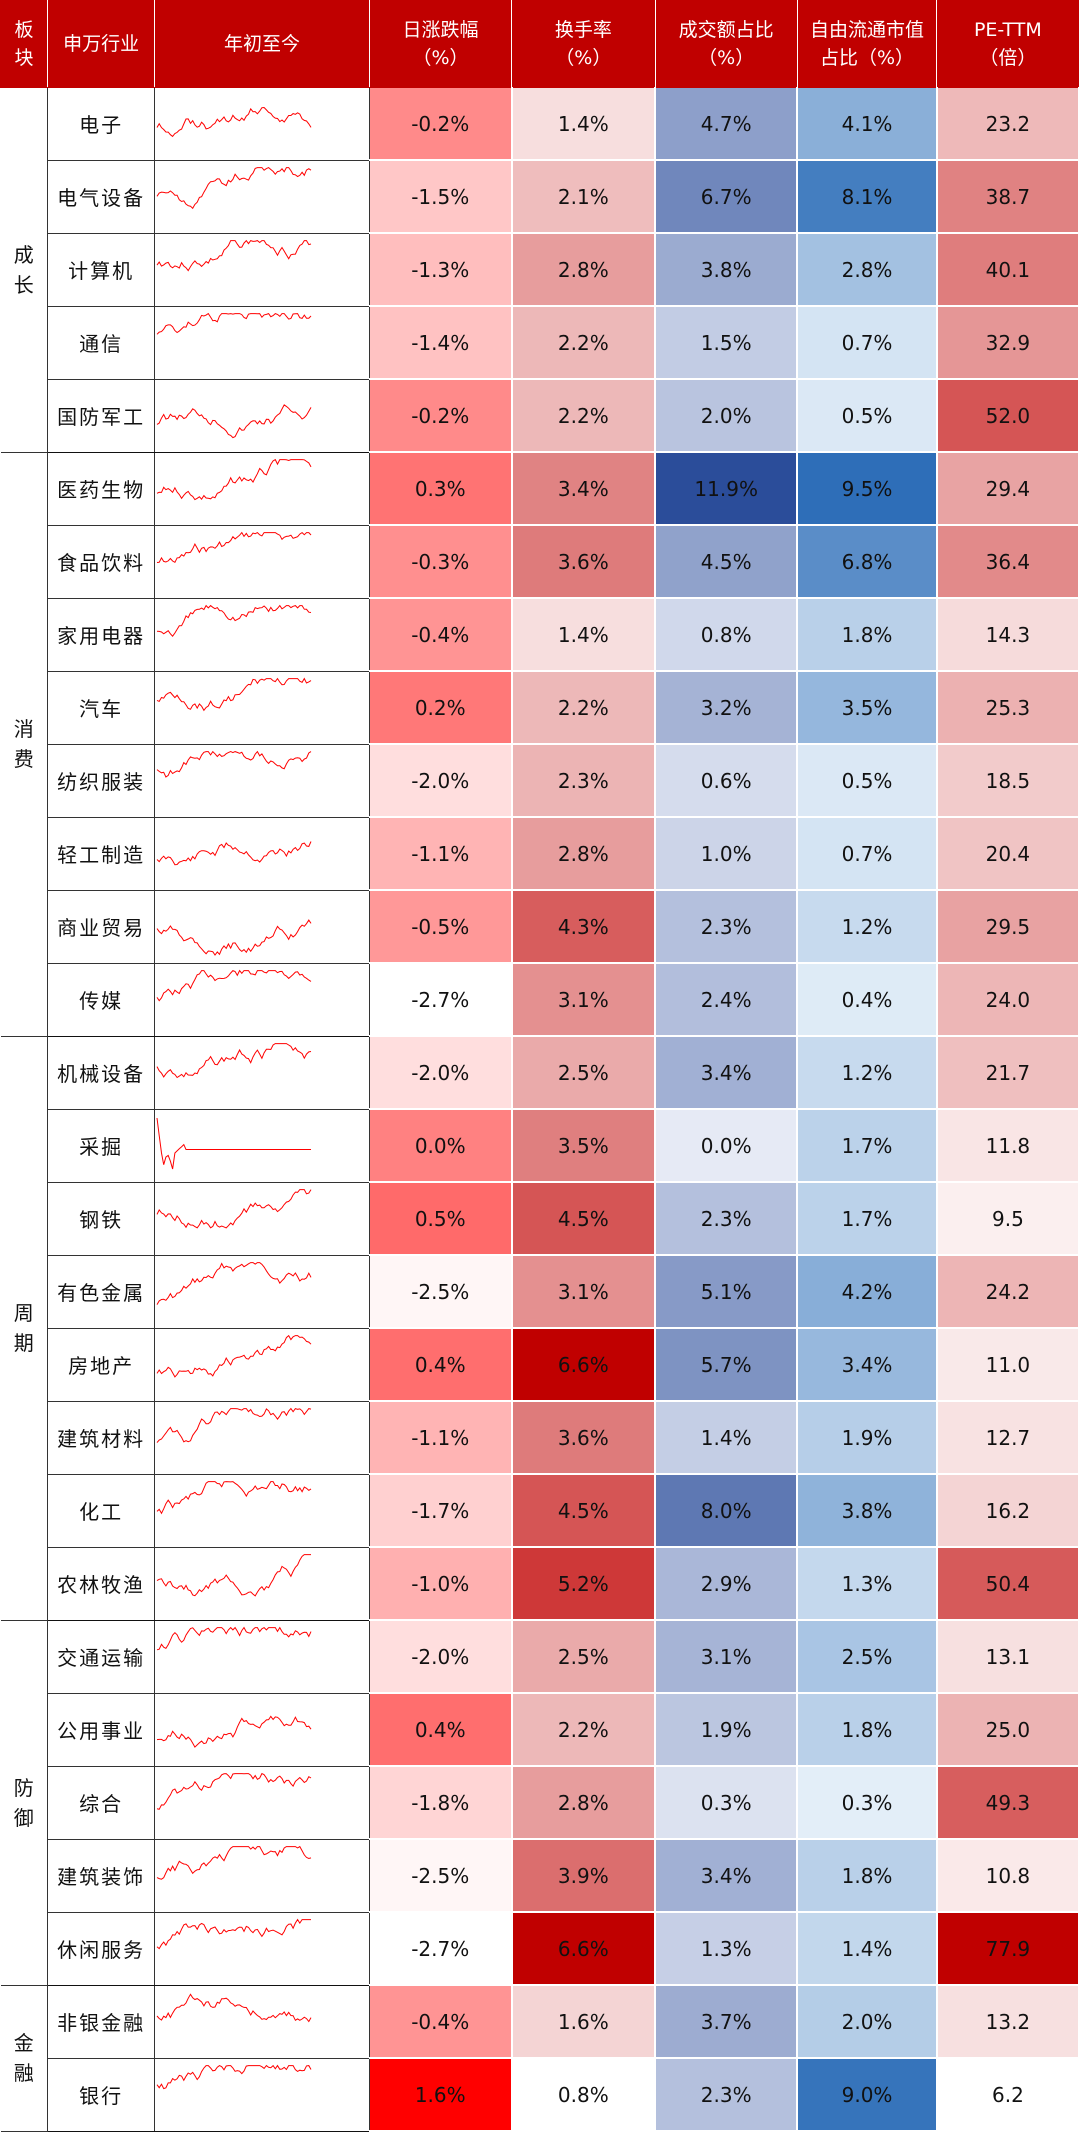 The height and width of the screenshot is (2132, 1080). I want to click on float-share-cell: 3.4%, so click(867, 1365).